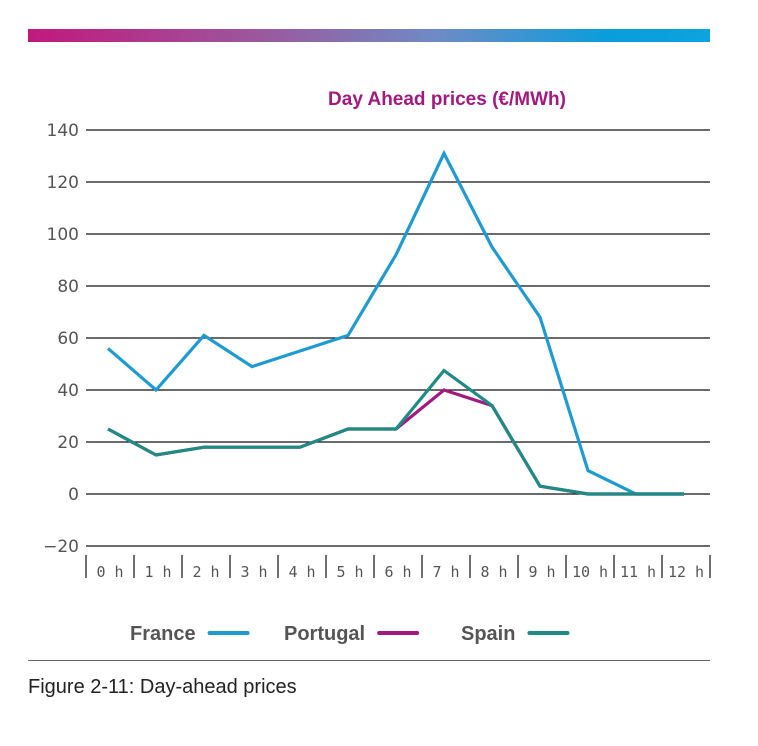  What do you see at coordinates (253, 572) in the screenshot?
I see `x-tick-label: 3 h` at bounding box center [253, 572].